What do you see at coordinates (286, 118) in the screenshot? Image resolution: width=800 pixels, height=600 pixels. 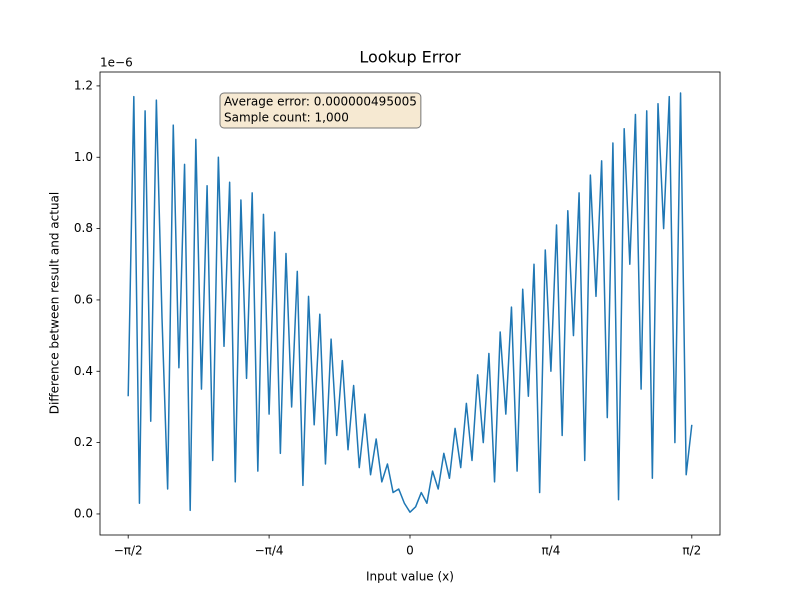 I see `annotation-text: Sample count: 1,000` at bounding box center [286, 118].